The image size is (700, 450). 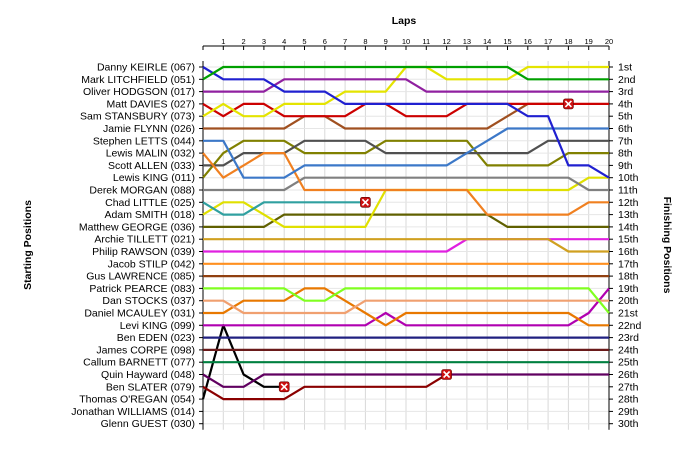 What do you see at coordinates (150, 154) in the screenshot?
I see `starting-driver-label: Lewis MALIN (032)` at bounding box center [150, 154].